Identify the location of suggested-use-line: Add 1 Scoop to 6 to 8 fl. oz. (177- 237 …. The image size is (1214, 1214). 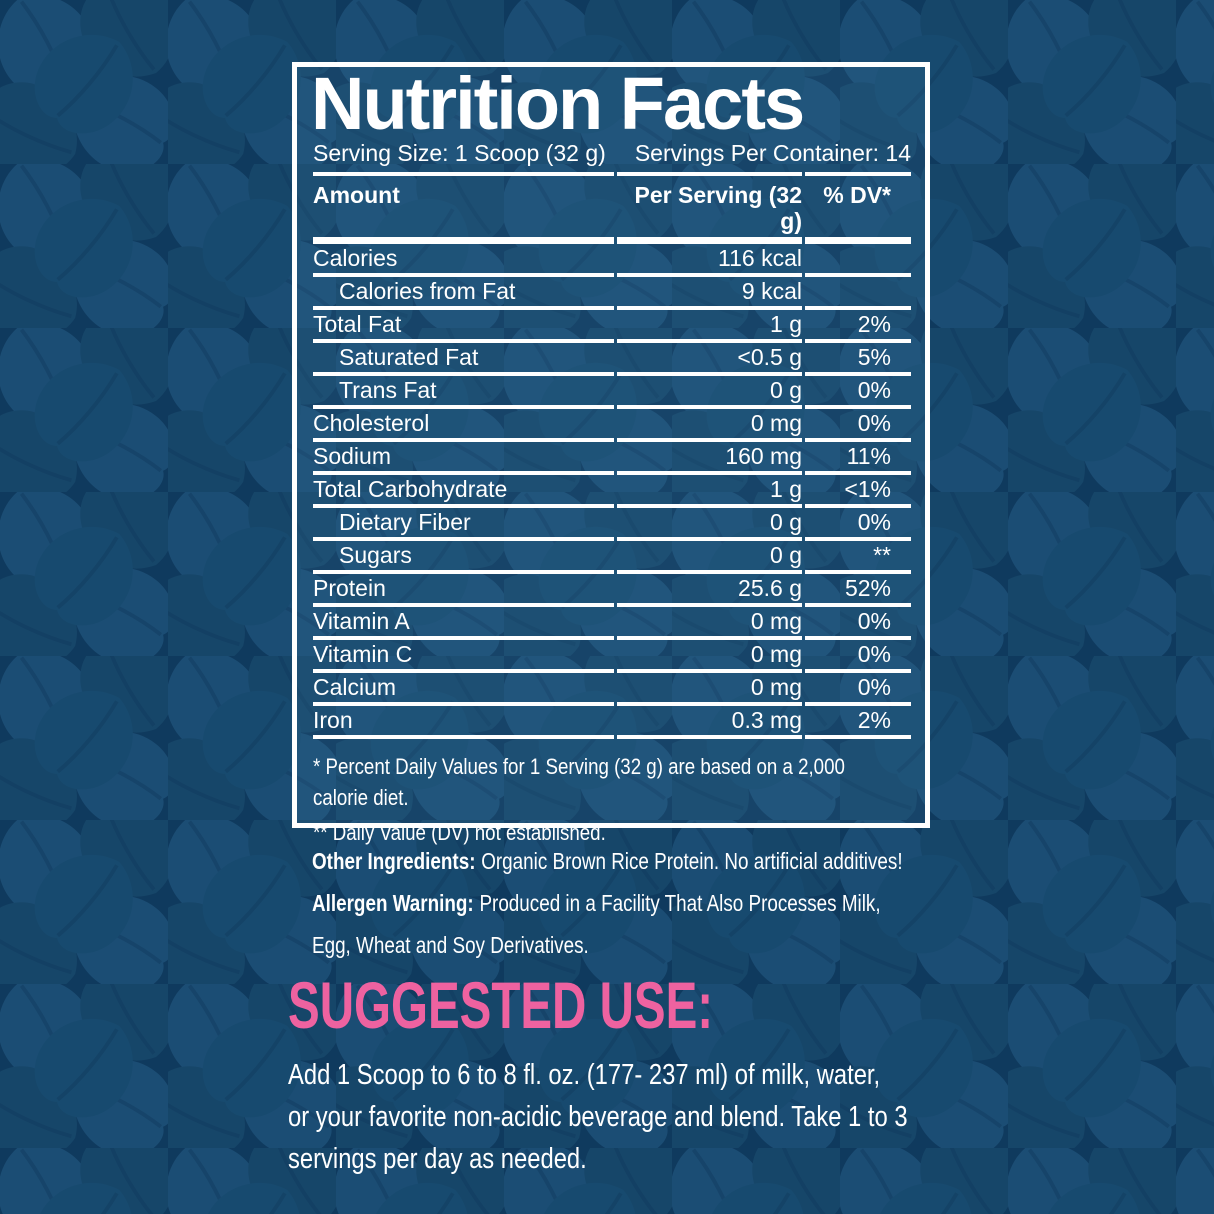
(584, 1075).